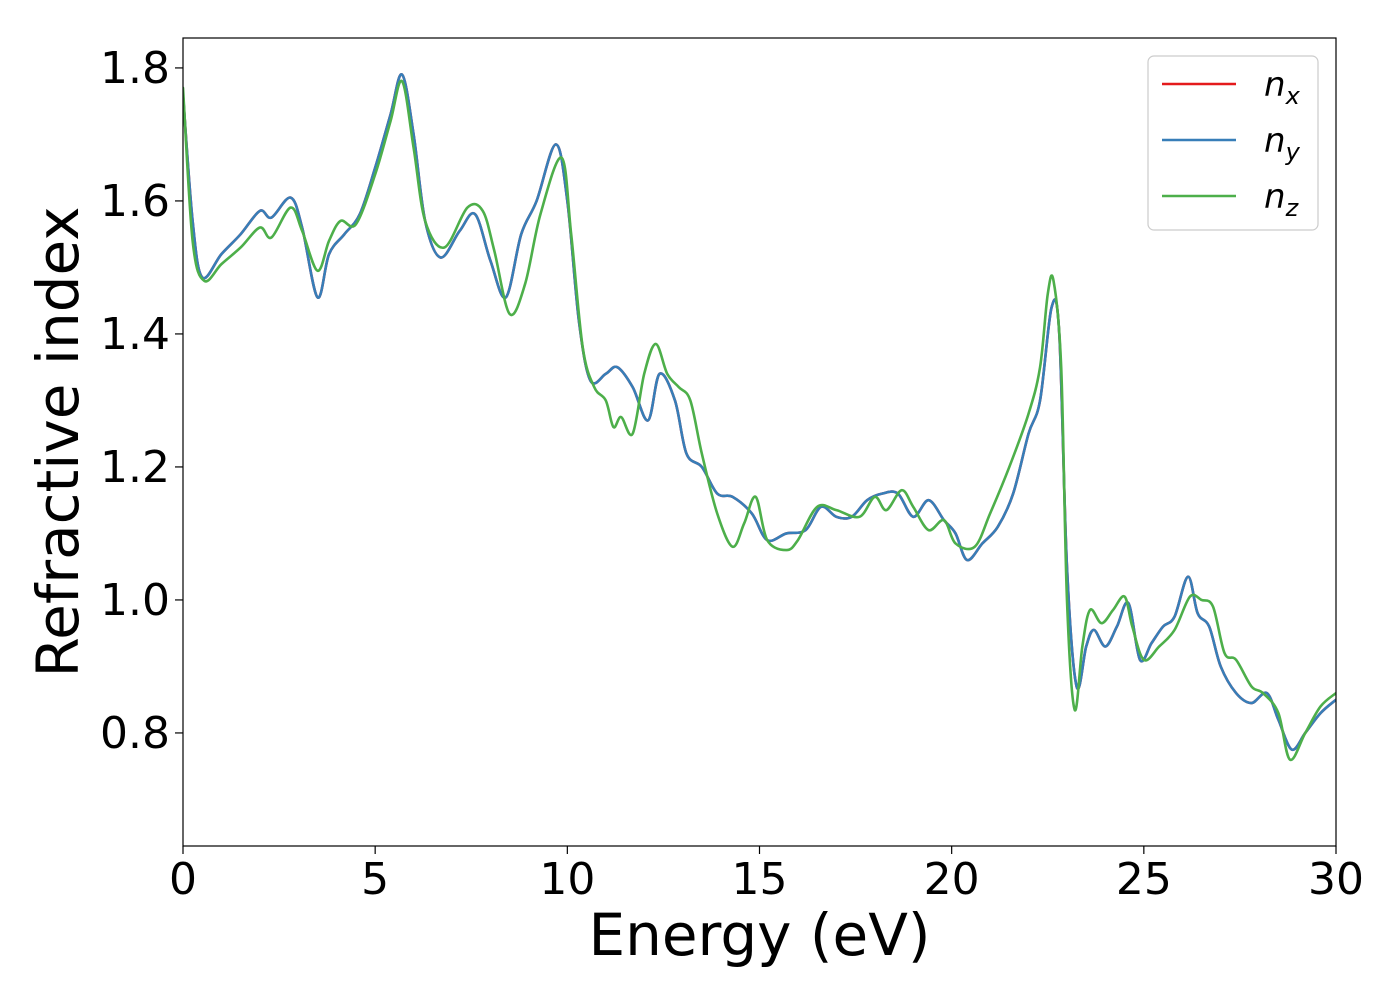 This screenshot has height=1000, width=1400. Describe the element at coordinates (1282, 87) in the screenshot. I see `legend-label-x: nx` at that location.